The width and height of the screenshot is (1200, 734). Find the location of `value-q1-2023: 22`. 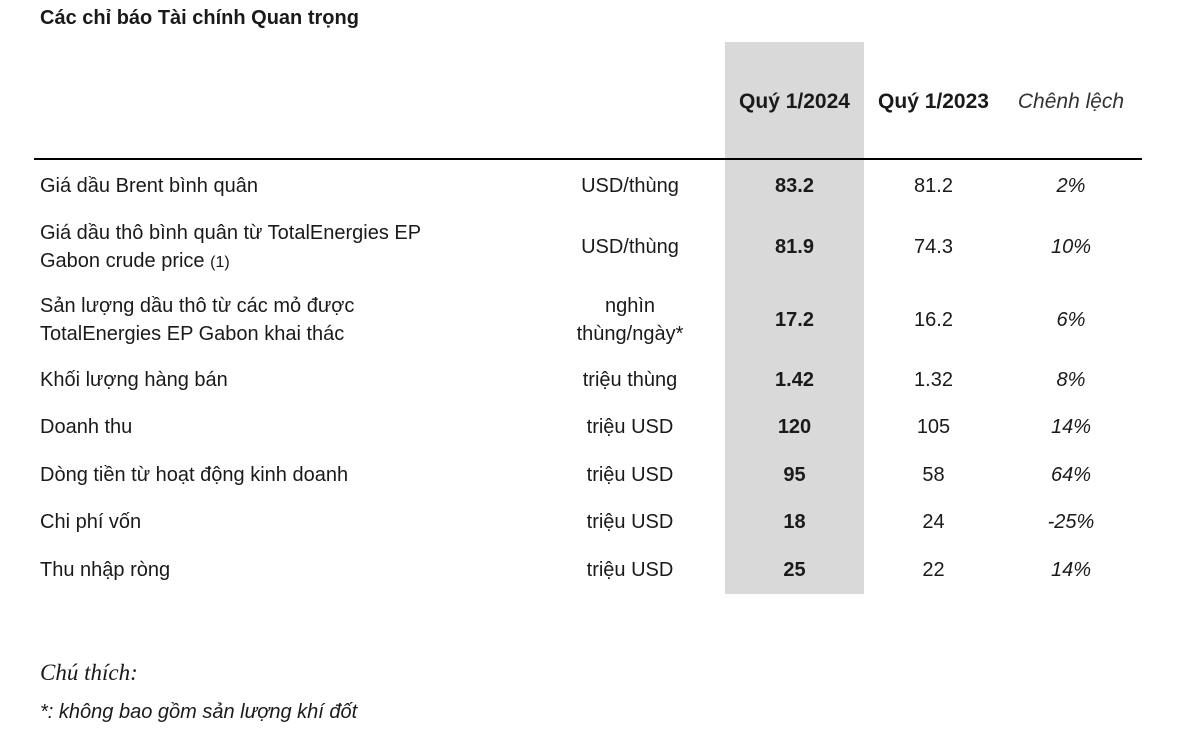

value-q1-2023: 22 is located at coordinates (933, 570).